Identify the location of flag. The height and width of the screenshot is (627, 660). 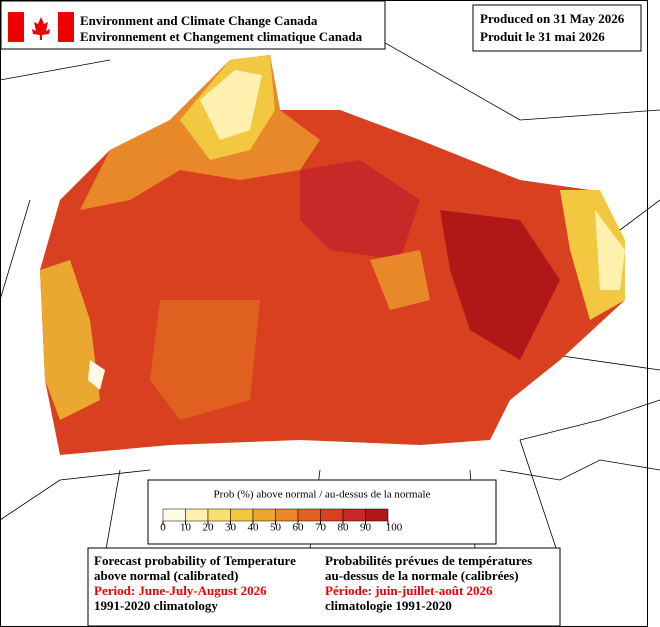
(41, 27).